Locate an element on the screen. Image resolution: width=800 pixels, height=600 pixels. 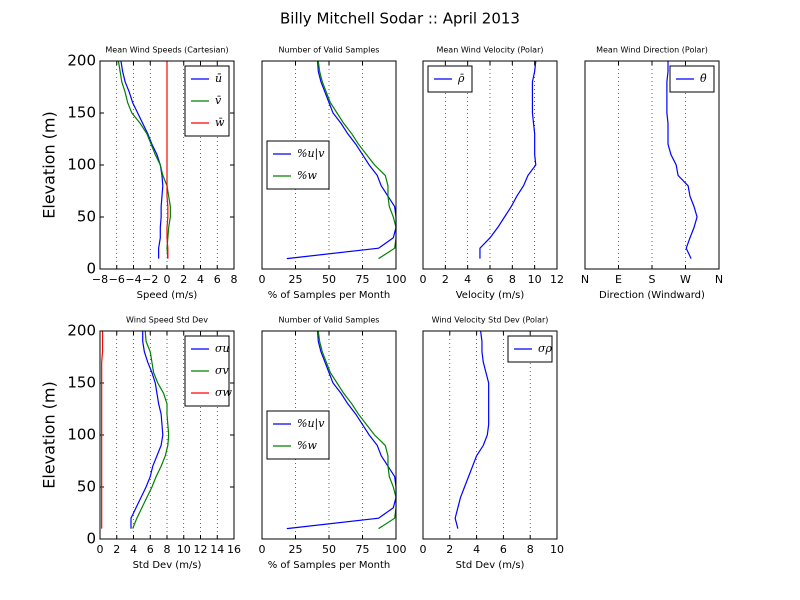
x-tick-label: 14 is located at coordinates (217, 549).